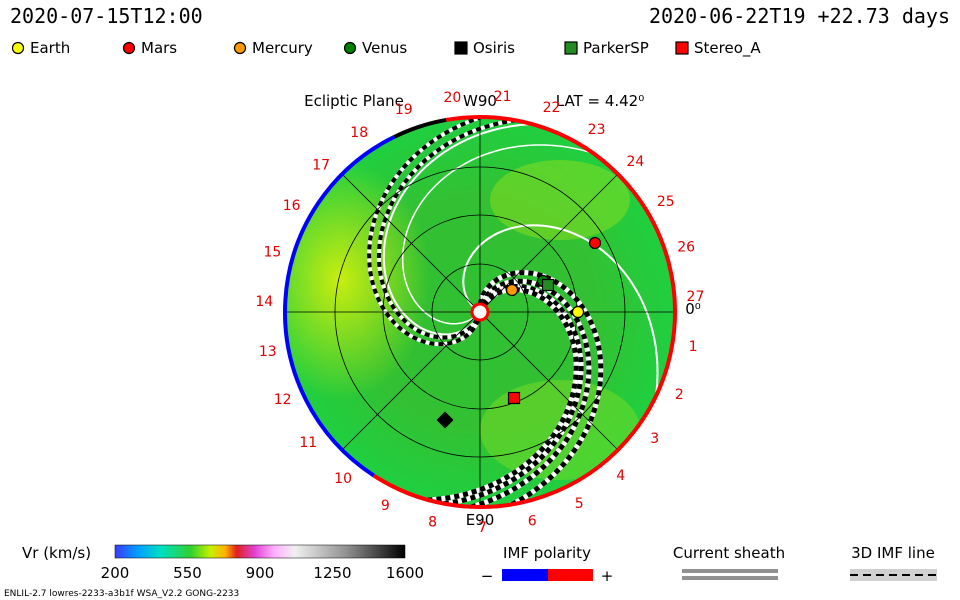  I want to click on bottom-label: E90, so click(480, 520).